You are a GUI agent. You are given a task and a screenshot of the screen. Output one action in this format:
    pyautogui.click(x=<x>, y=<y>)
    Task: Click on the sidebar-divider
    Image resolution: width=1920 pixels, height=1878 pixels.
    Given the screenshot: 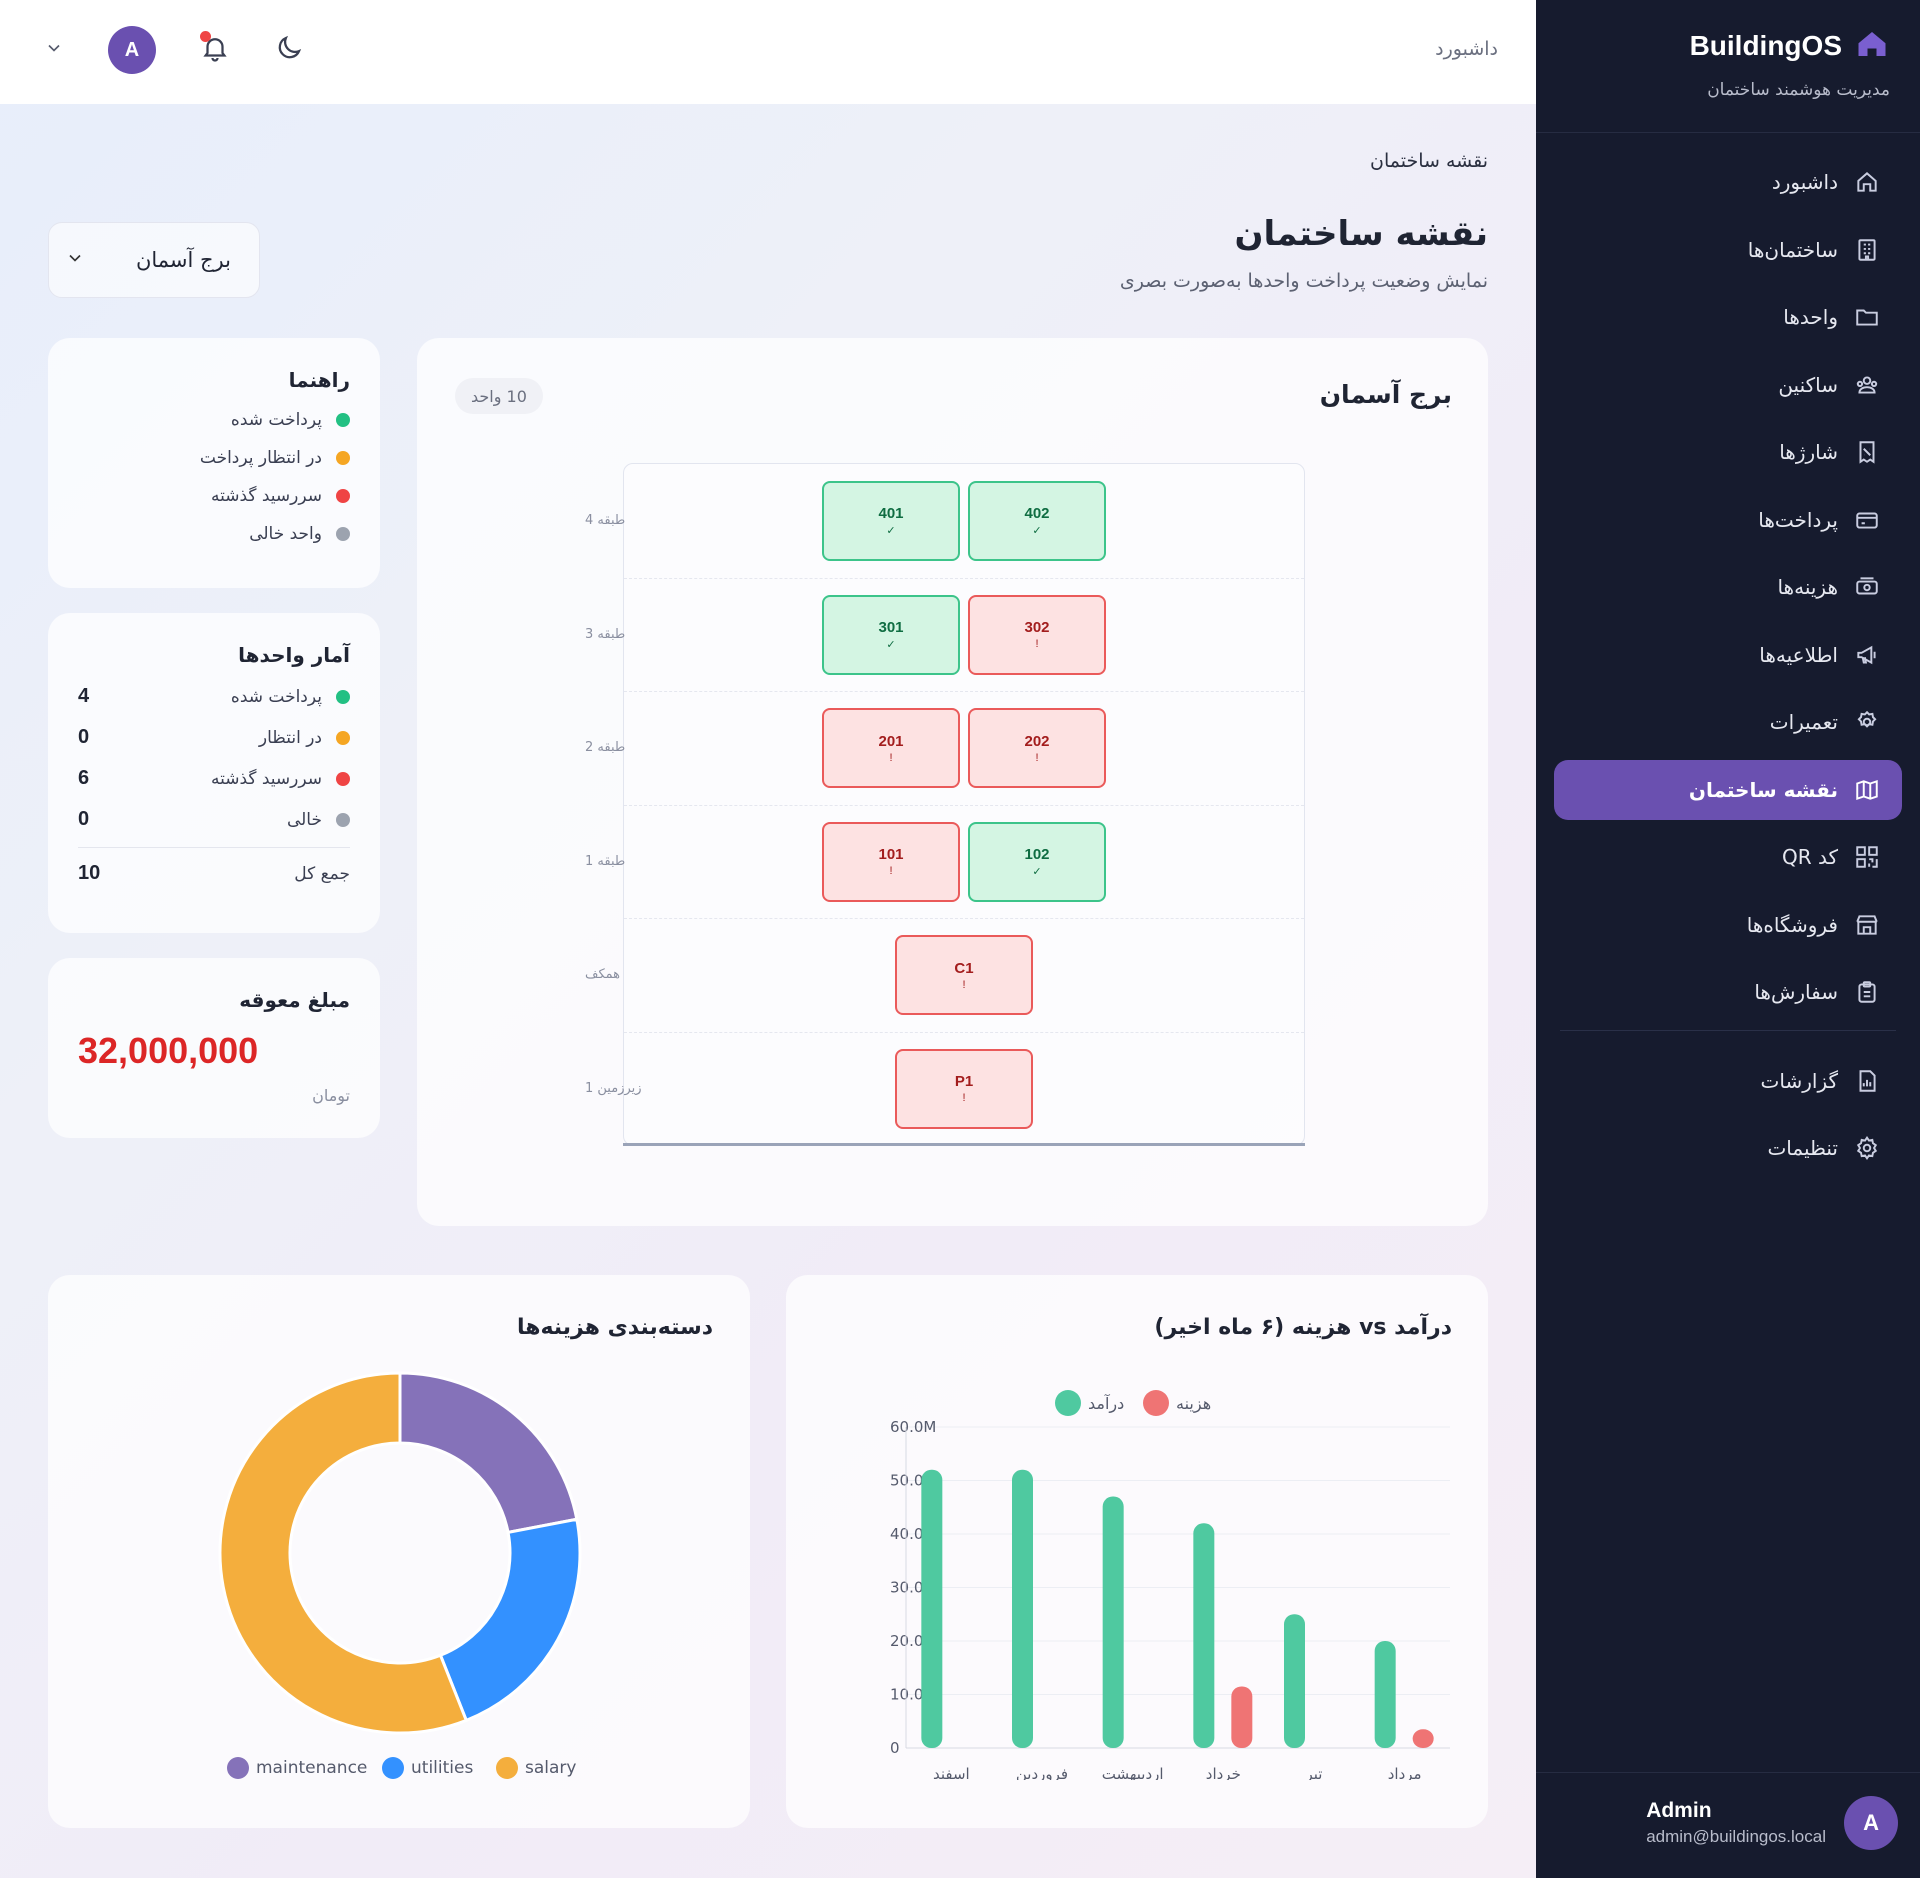 What is the action you would take?
    pyautogui.click(x=1728, y=132)
    